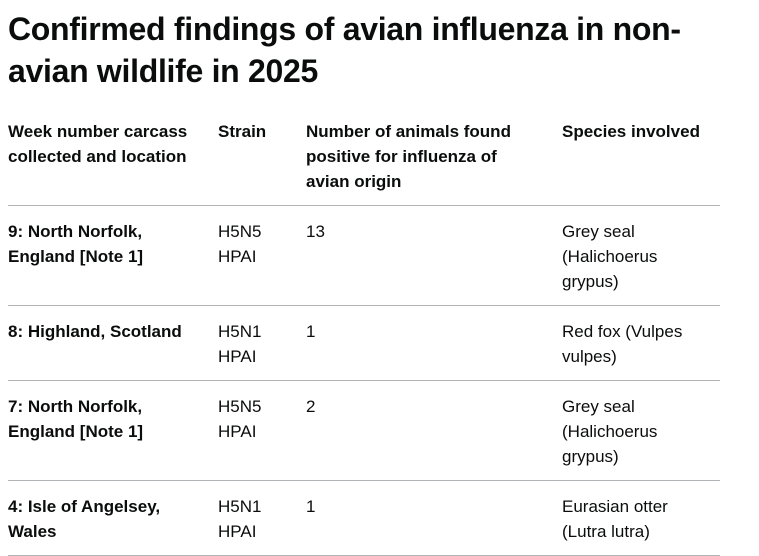  What do you see at coordinates (434, 255) in the screenshot?
I see `table-cell: 13` at bounding box center [434, 255].